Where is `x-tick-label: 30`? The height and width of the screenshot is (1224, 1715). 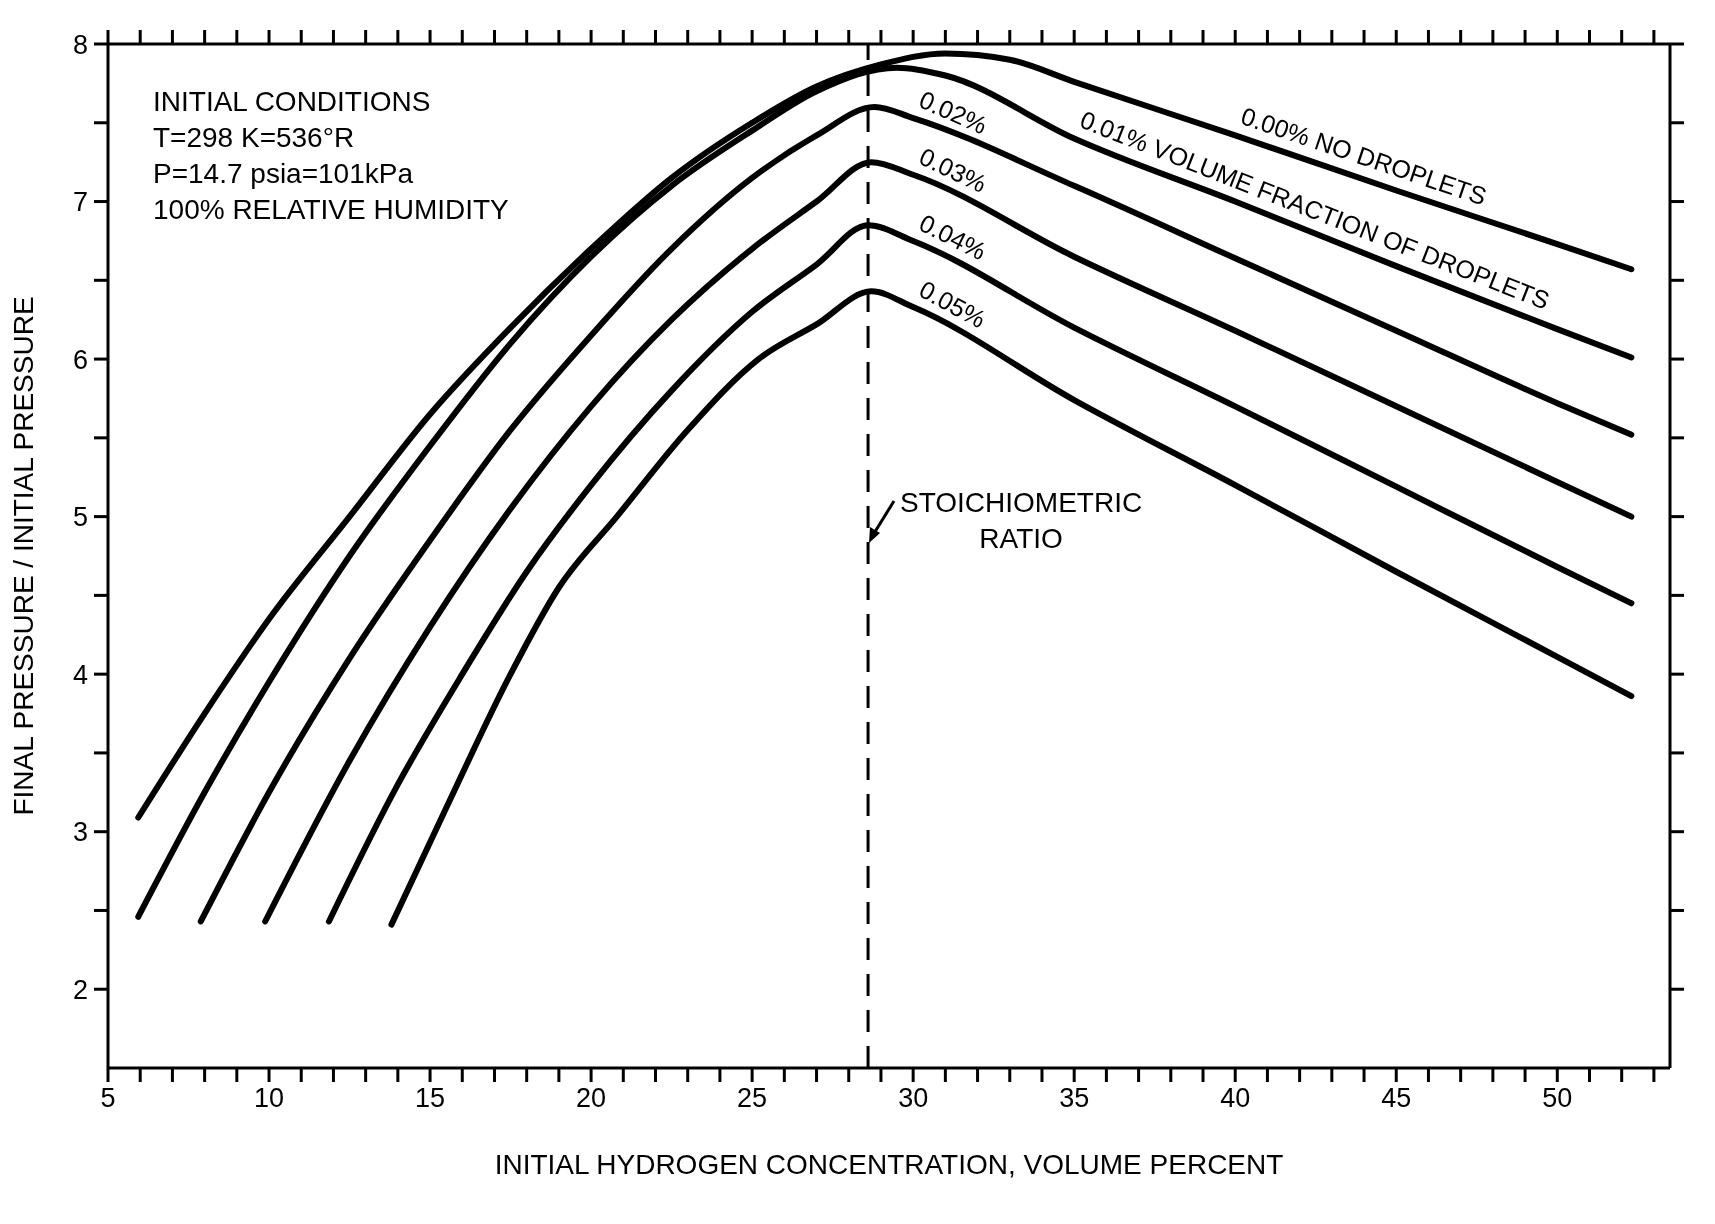
x-tick-label: 30 is located at coordinates (913, 1098).